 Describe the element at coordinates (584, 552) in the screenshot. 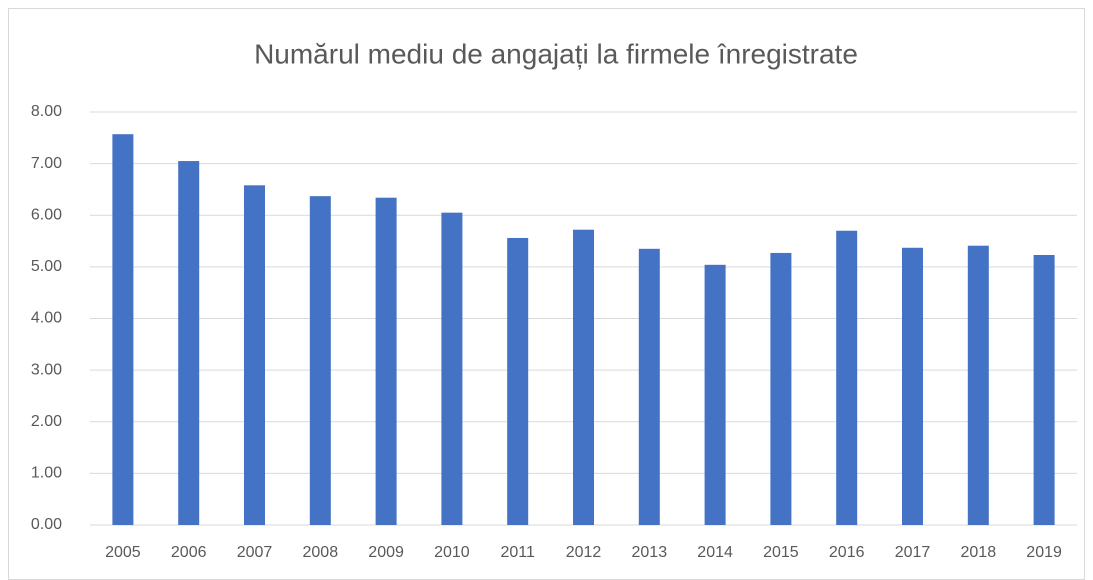

I see `x-tick-label: 2012` at that location.